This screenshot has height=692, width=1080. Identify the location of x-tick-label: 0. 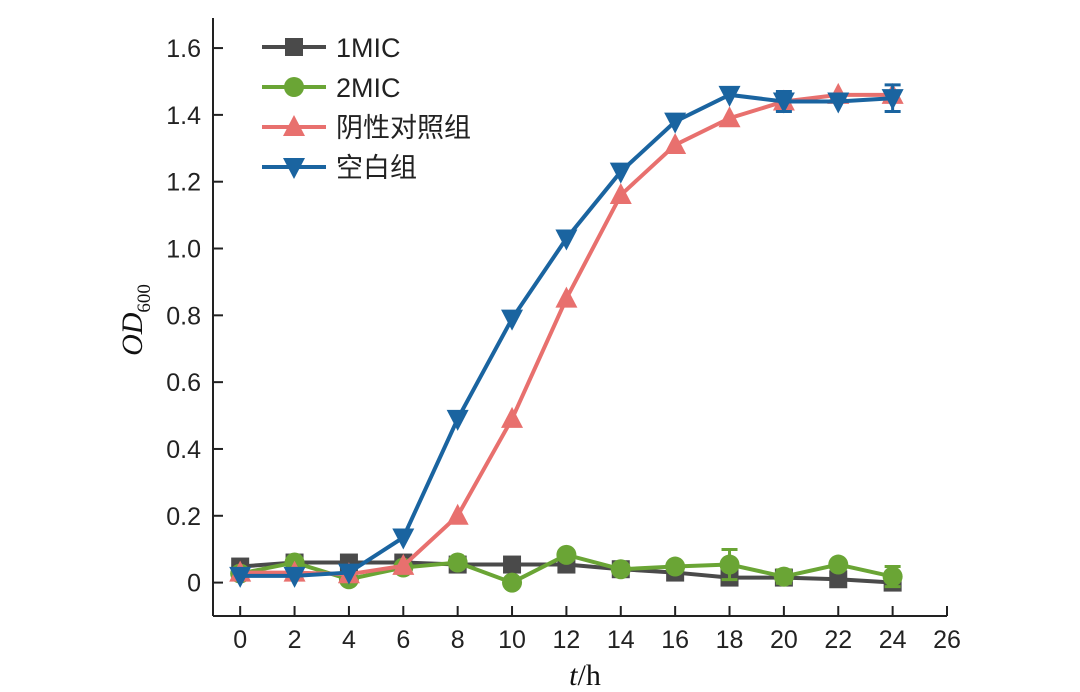
(240, 640).